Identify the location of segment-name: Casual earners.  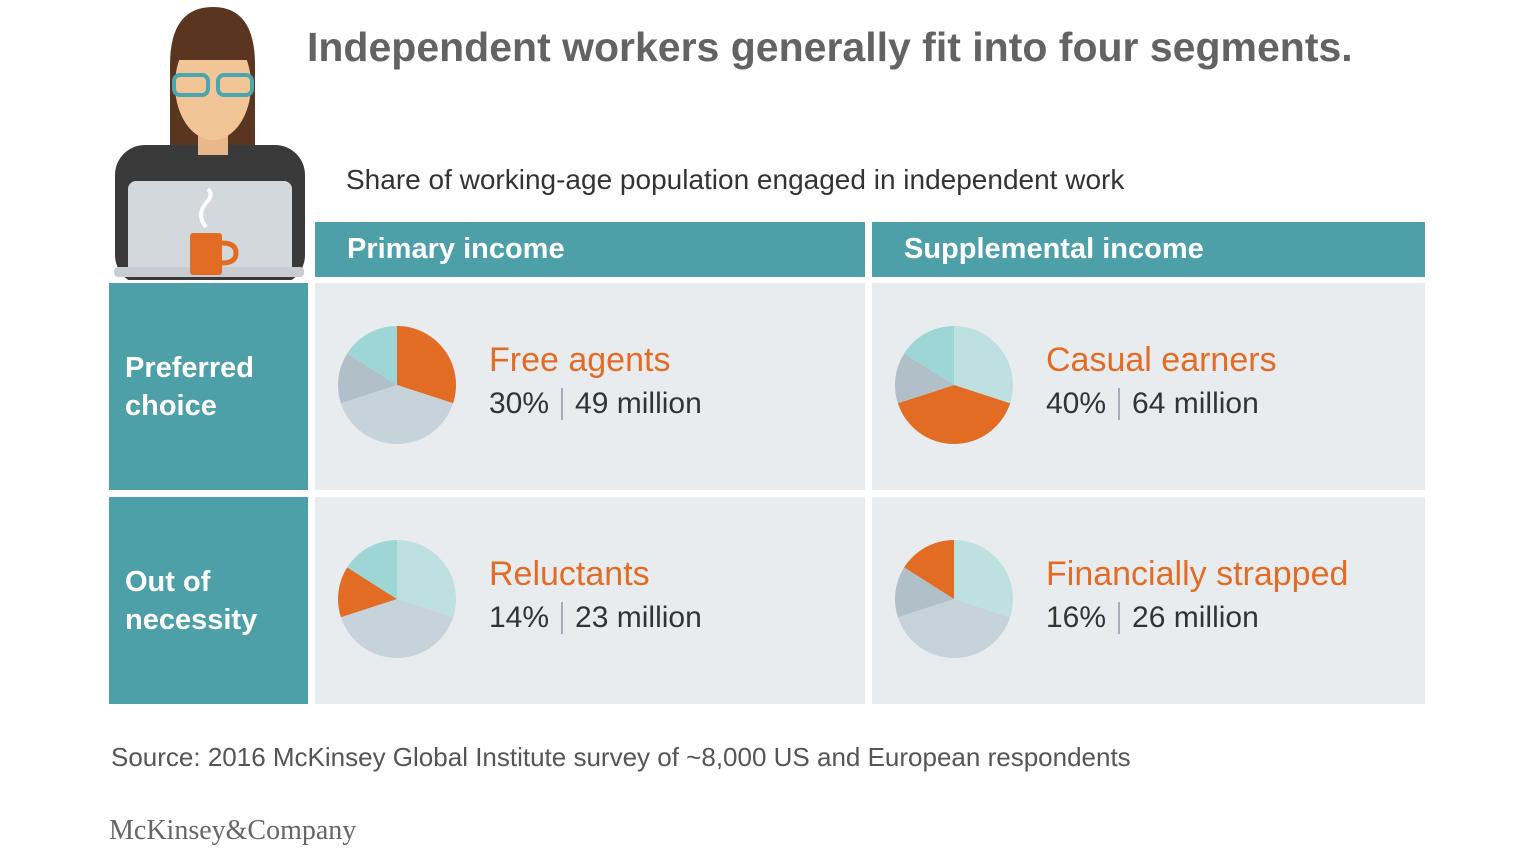
(1161, 360).